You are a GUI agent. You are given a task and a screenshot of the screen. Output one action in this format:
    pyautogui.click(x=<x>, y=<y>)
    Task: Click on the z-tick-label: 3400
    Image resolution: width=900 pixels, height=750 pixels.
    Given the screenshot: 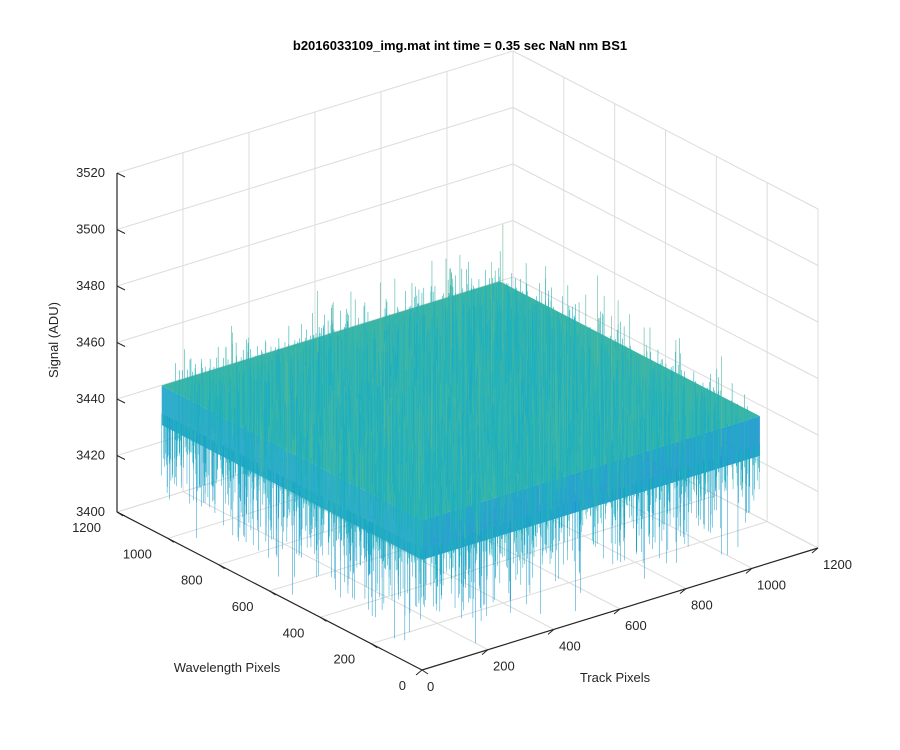 What is the action you would take?
    pyautogui.click(x=90, y=511)
    